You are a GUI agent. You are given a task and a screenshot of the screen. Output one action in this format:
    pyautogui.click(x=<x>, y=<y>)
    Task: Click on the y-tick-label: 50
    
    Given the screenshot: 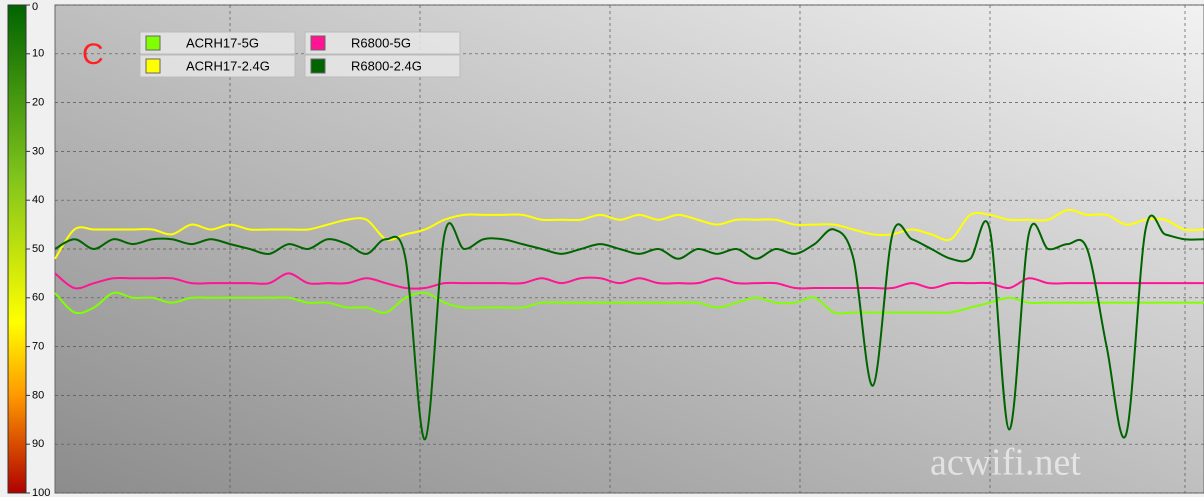 What is the action you would take?
    pyautogui.click(x=38, y=249)
    